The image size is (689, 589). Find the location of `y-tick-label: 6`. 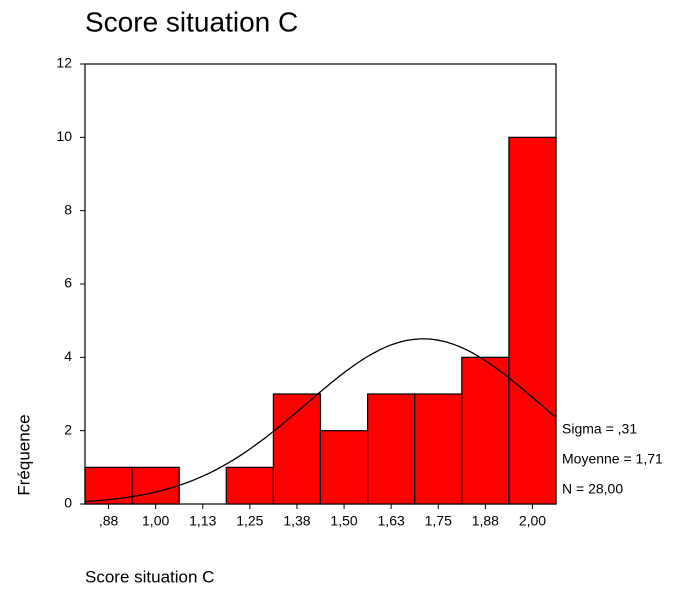

y-tick-label: 6 is located at coordinates (68, 283).